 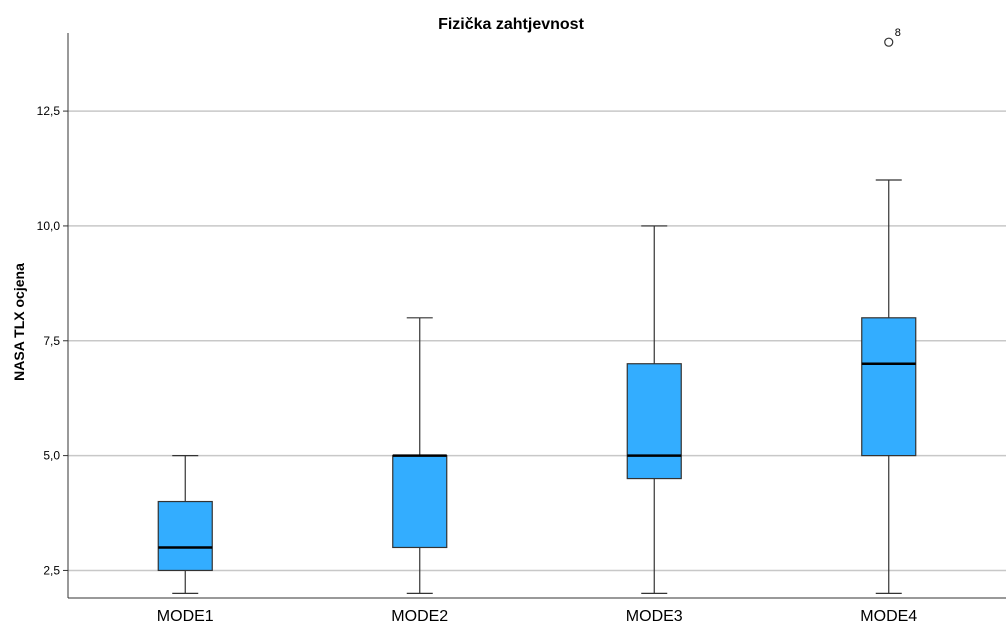 I want to click on y-tick-label: 7,5, so click(x=51, y=341).